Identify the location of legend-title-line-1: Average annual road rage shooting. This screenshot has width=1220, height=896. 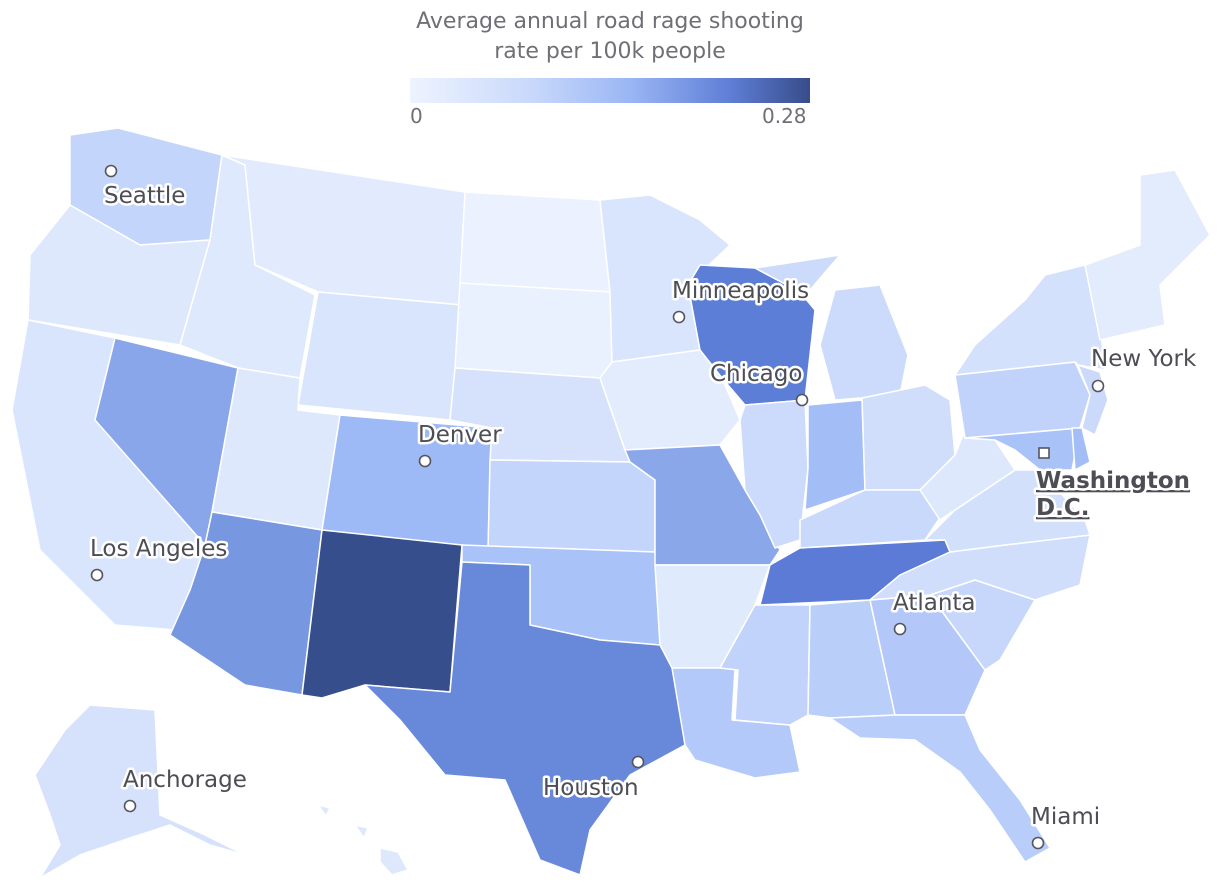
(610, 21).